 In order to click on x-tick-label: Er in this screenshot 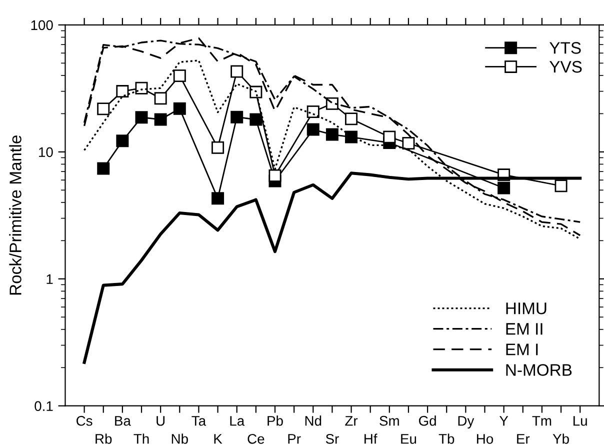, I will do `click(523, 439)`.